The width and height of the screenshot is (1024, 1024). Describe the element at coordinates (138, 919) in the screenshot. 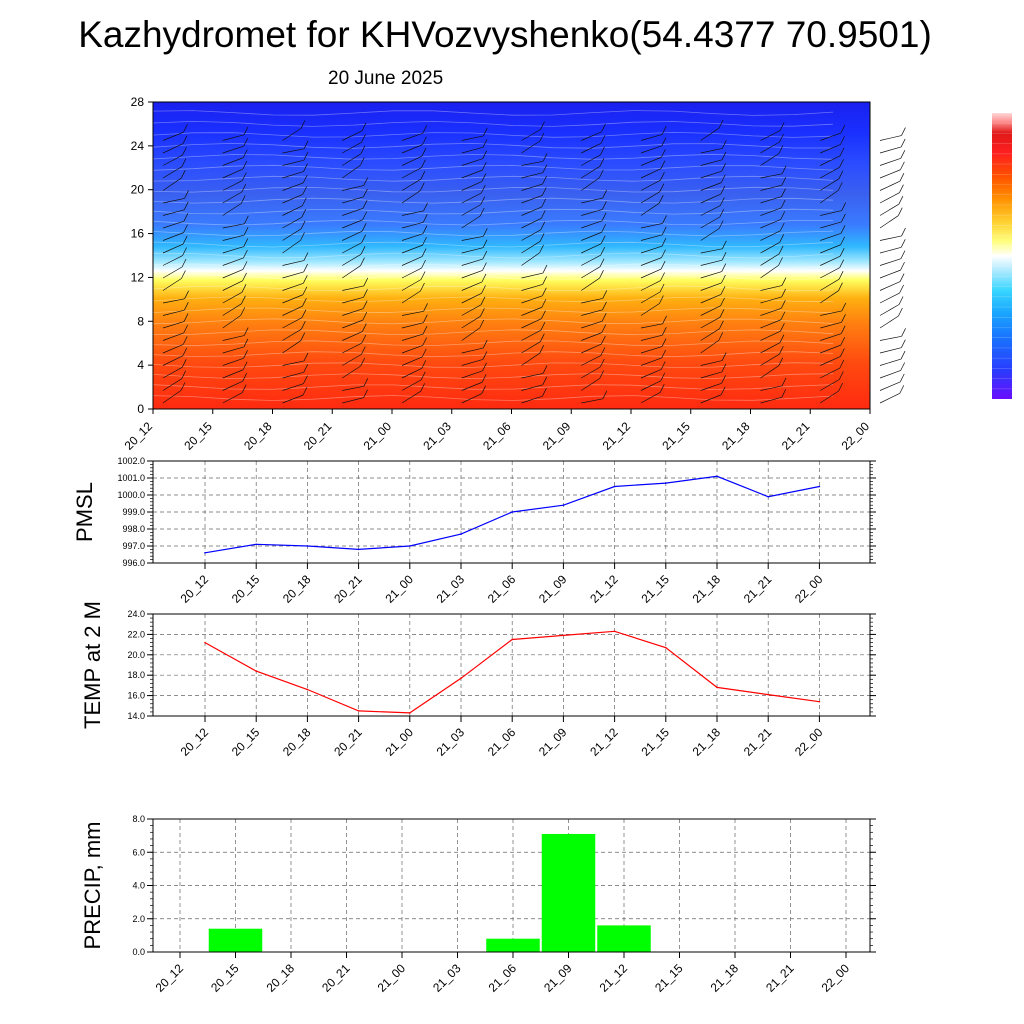

I see `precip-ytick-label: 2.0` at that location.